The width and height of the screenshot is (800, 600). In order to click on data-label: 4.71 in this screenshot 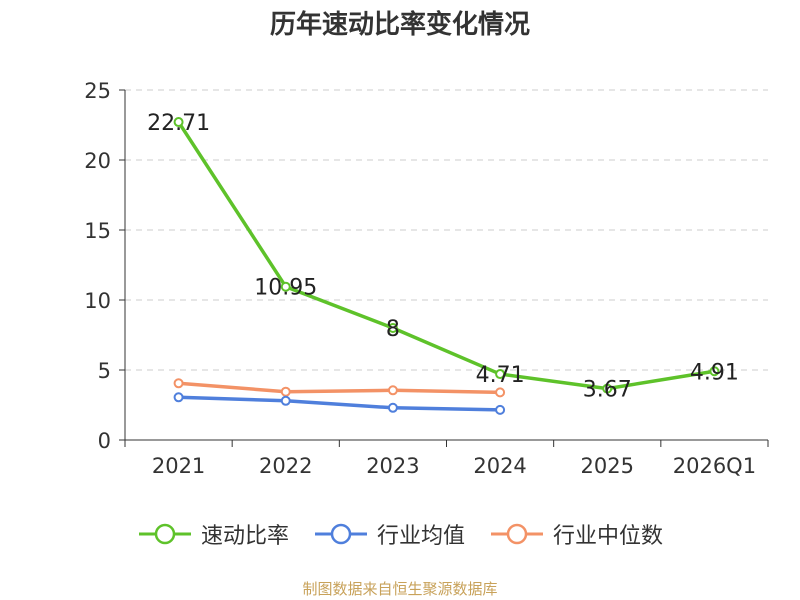, I will do `click(500, 375)`.